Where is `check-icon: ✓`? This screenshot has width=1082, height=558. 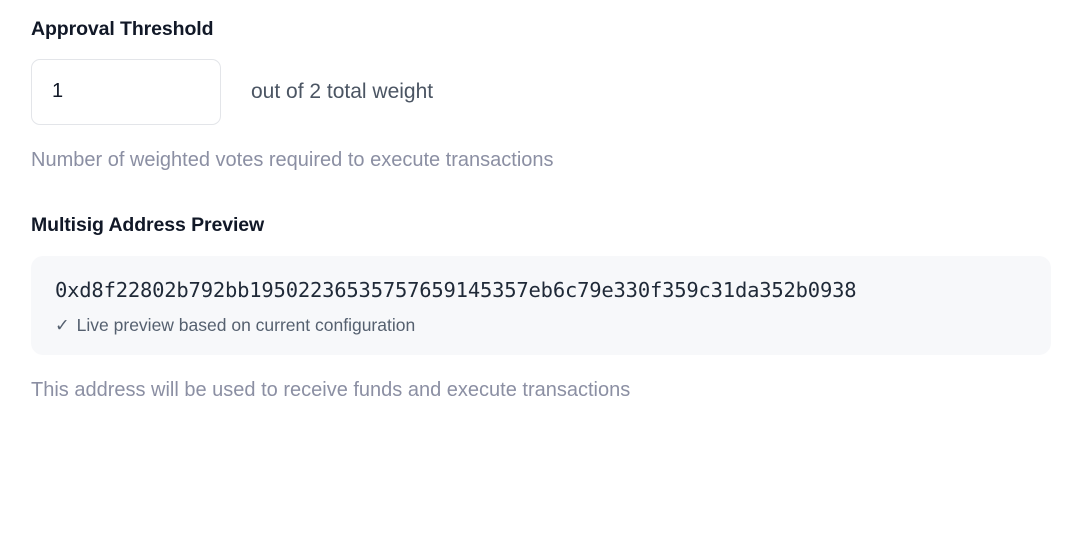 check-icon: ✓ is located at coordinates (62, 325).